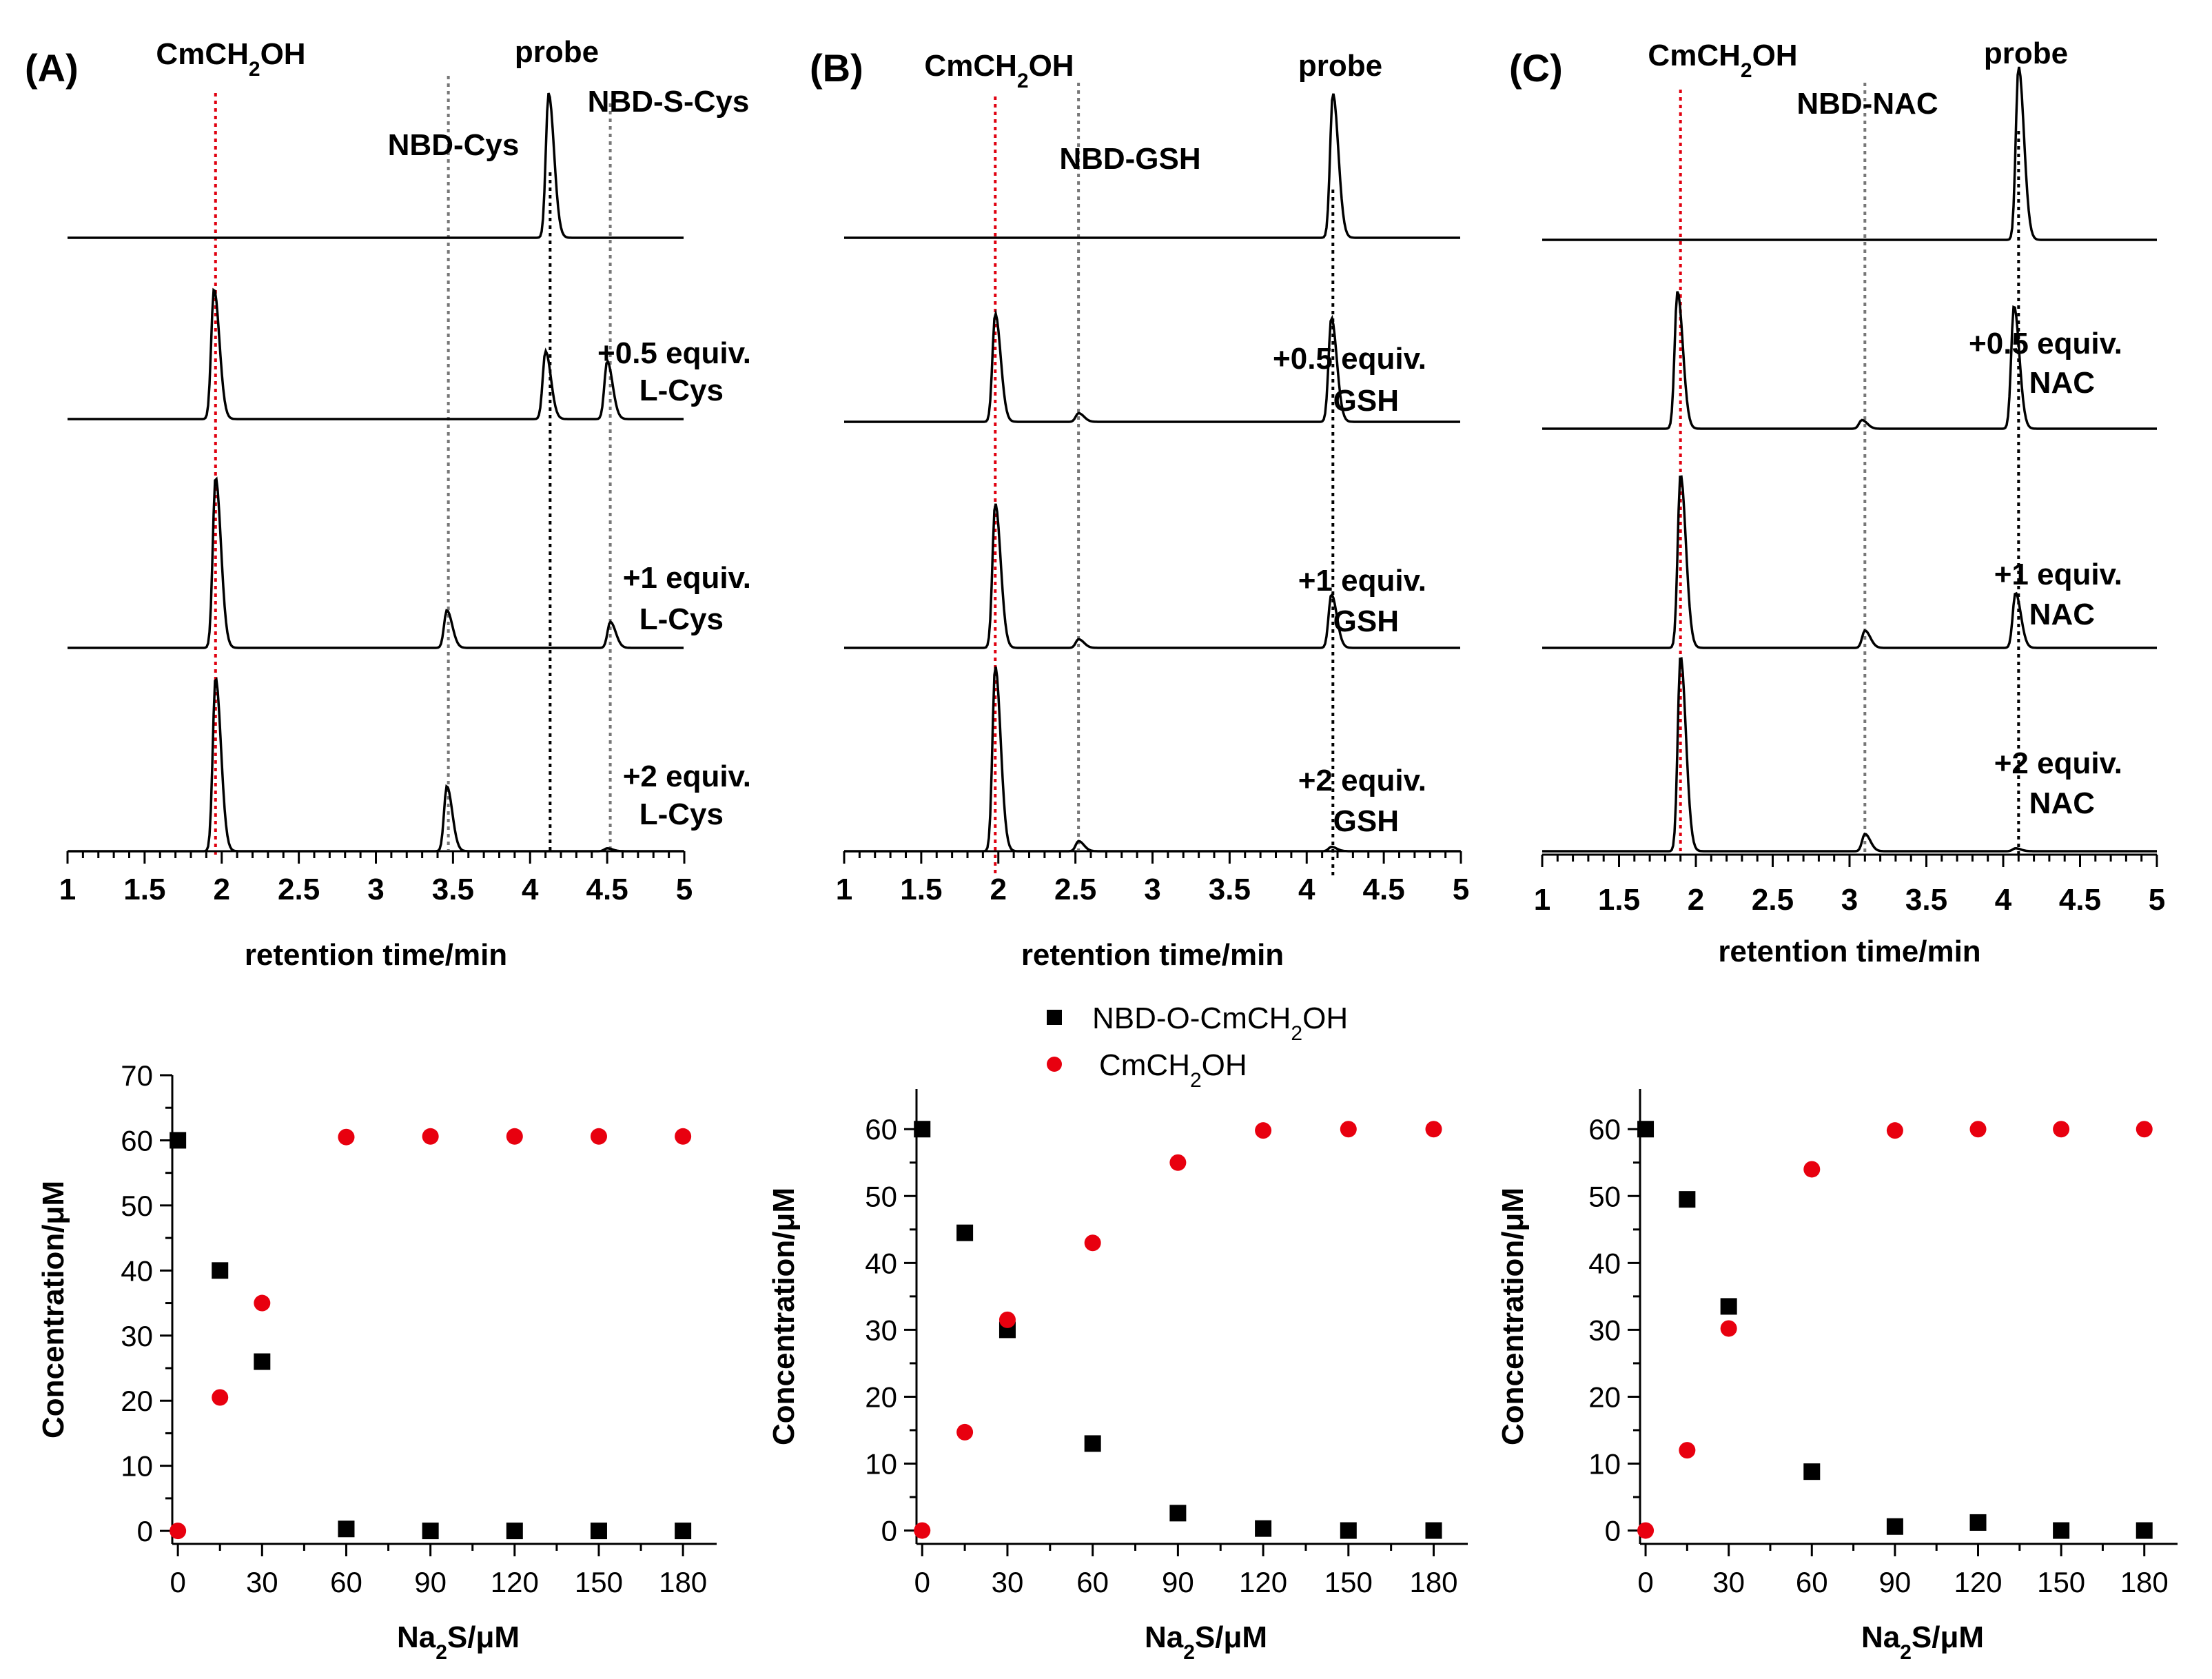 Image resolution: width=2212 pixels, height=1679 pixels. I want to click on trace-label: NAC, so click(2062, 803).